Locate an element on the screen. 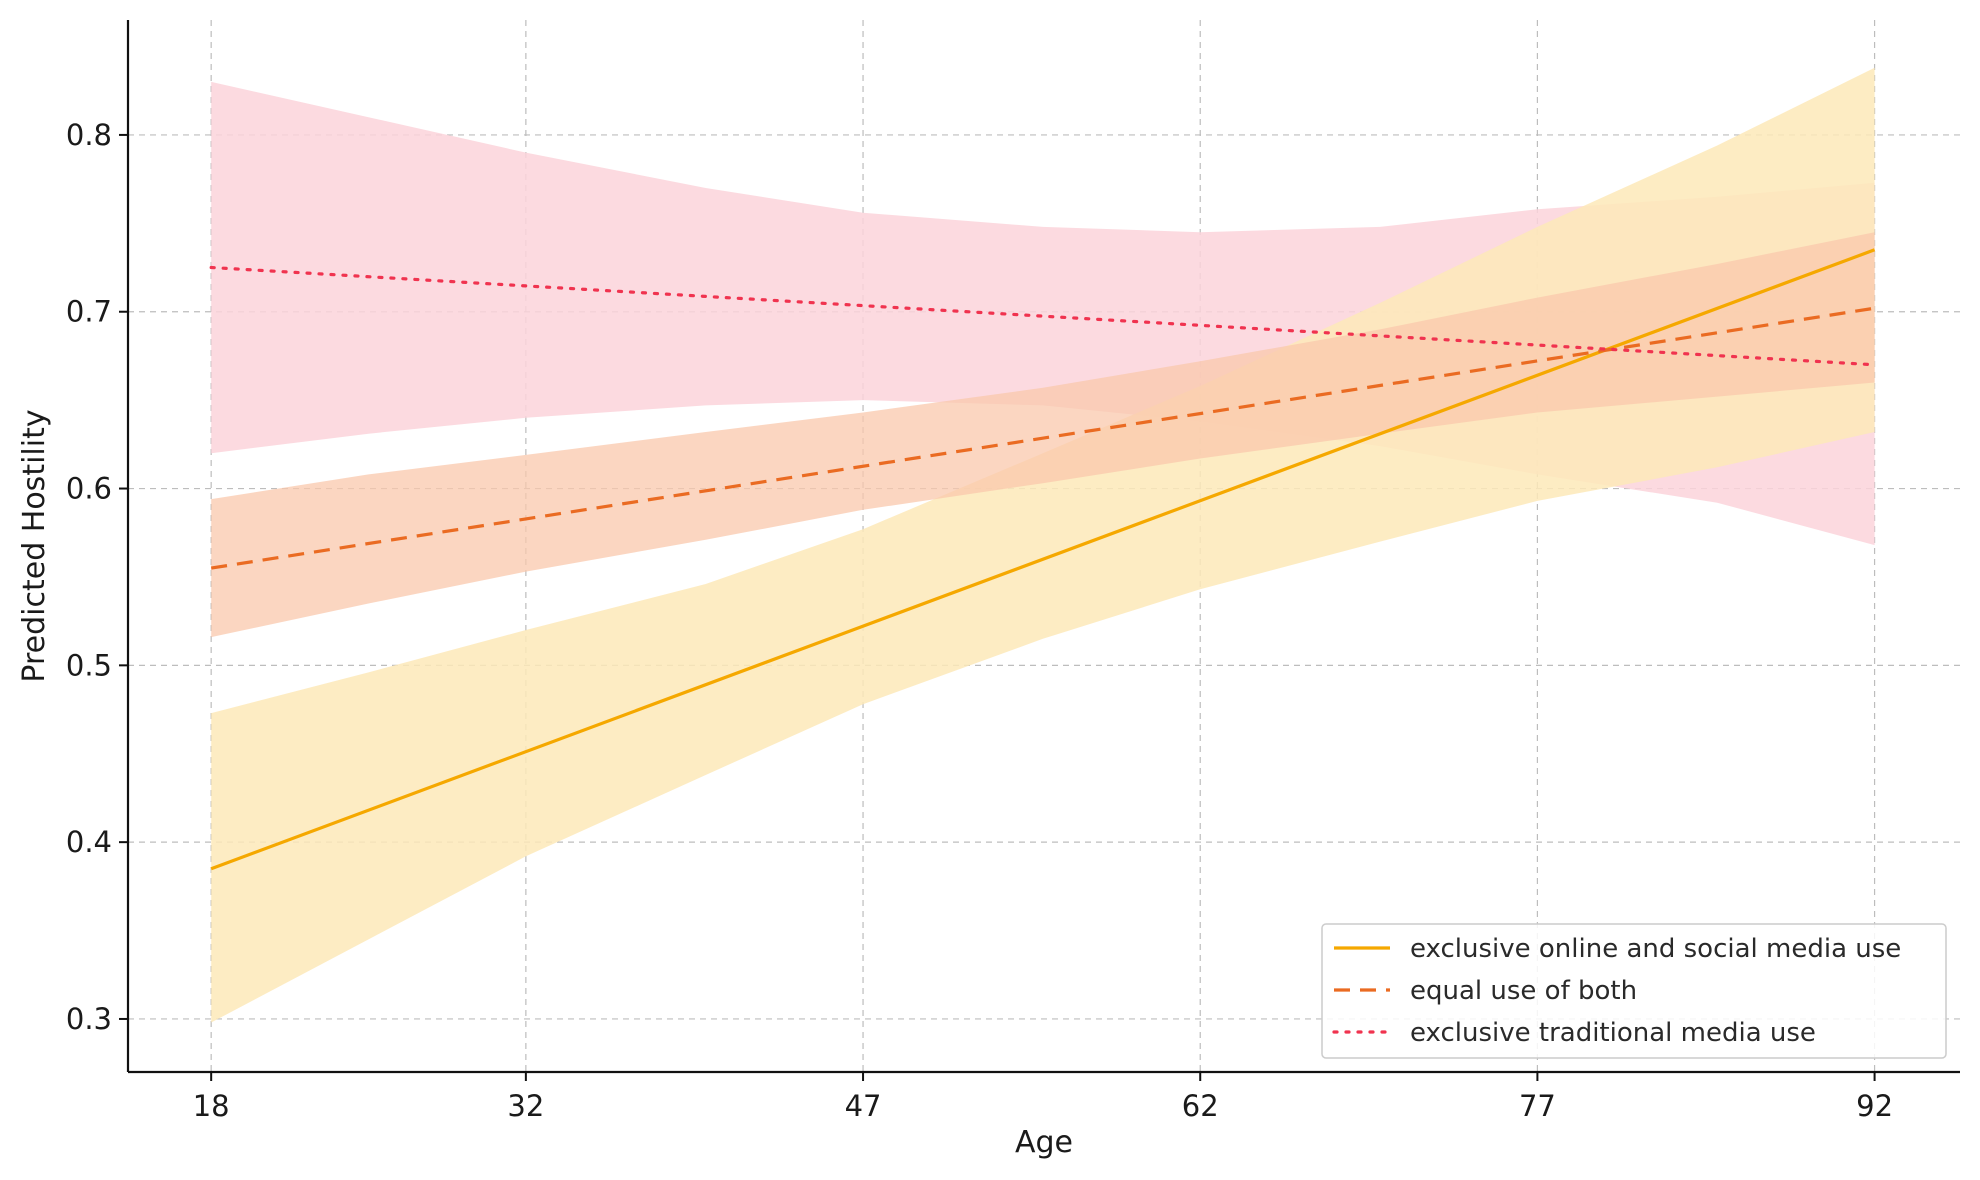  legend-box is located at coordinates (1634, 991).